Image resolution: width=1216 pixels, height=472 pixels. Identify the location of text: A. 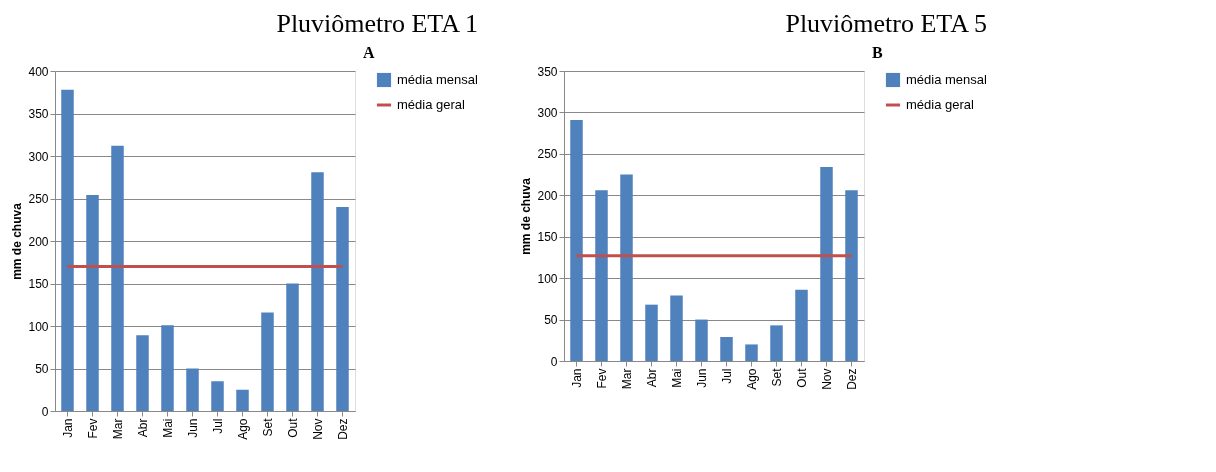
(369, 52).